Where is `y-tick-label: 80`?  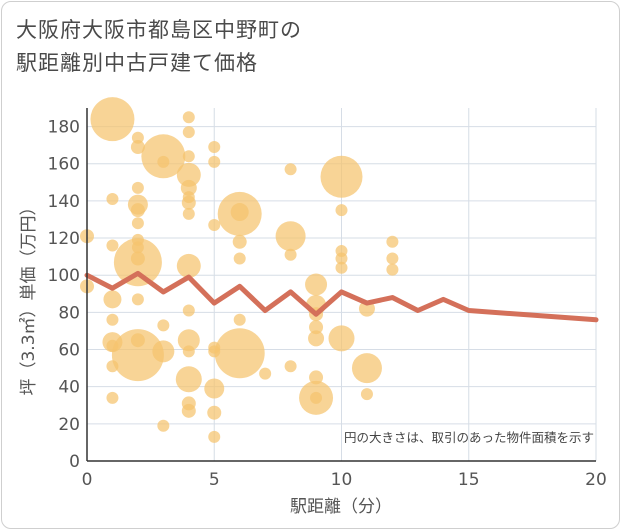
y-tick-label: 80 is located at coordinates (69, 313).